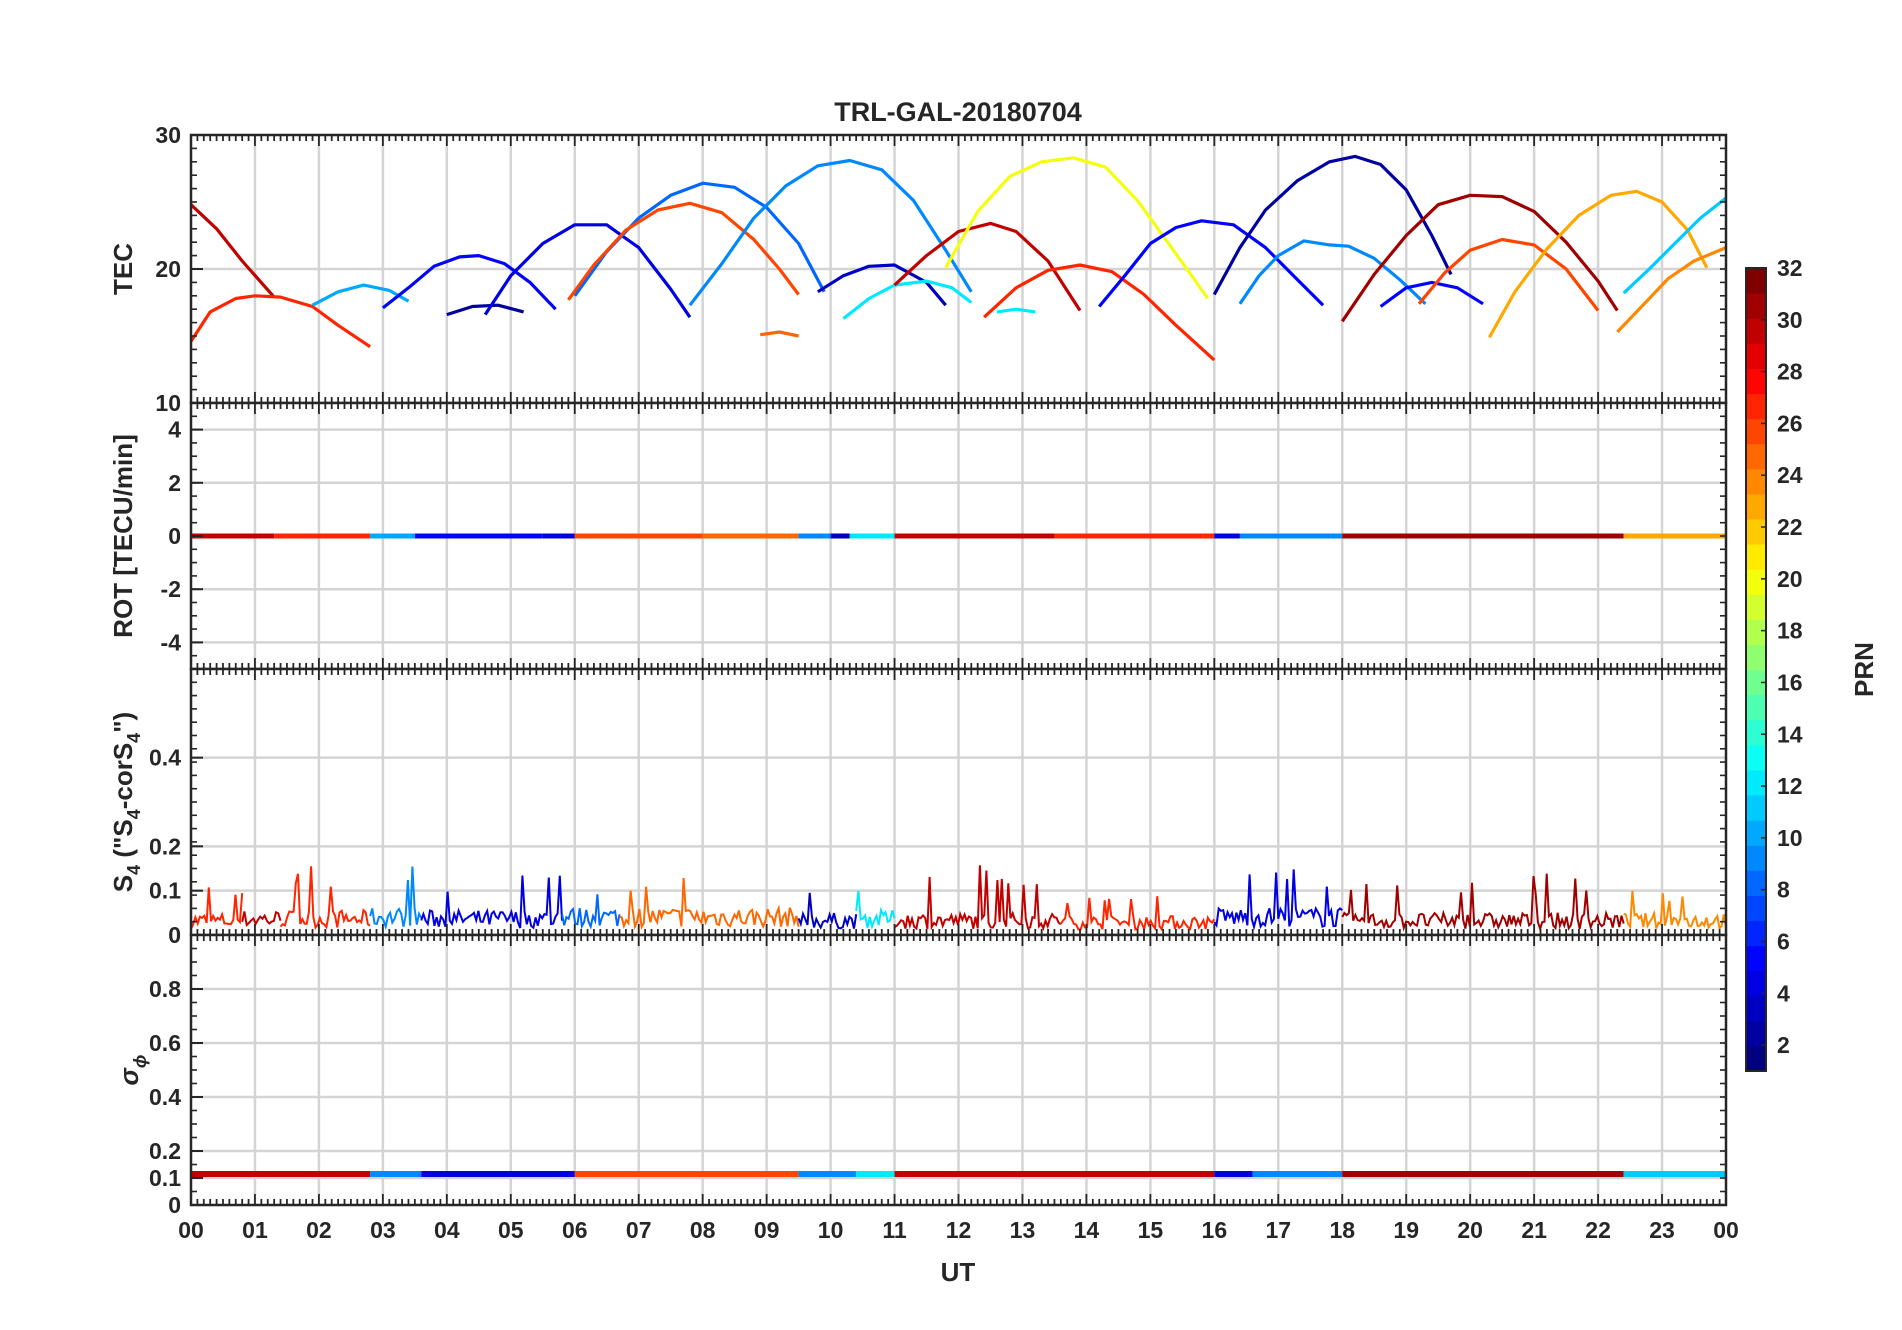  I want to click on colorbar-frame, so click(1756, 669).